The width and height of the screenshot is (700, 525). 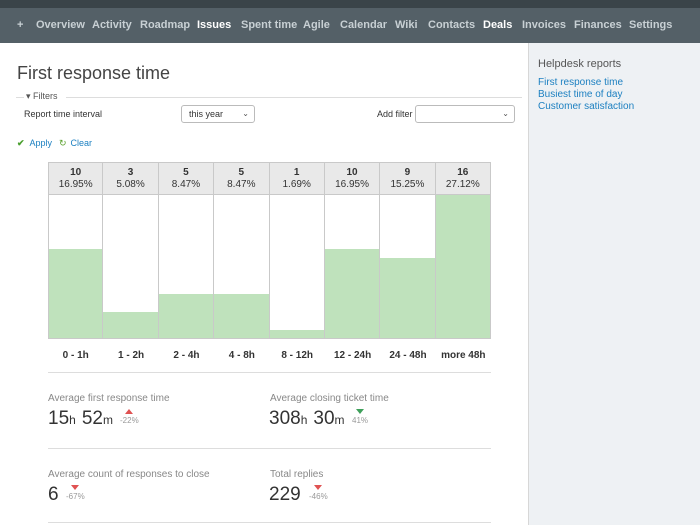 What do you see at coordinates (76, 172) in the screenshot?
I see `chart-bar-count: 10` at bounding box center [76, 172].